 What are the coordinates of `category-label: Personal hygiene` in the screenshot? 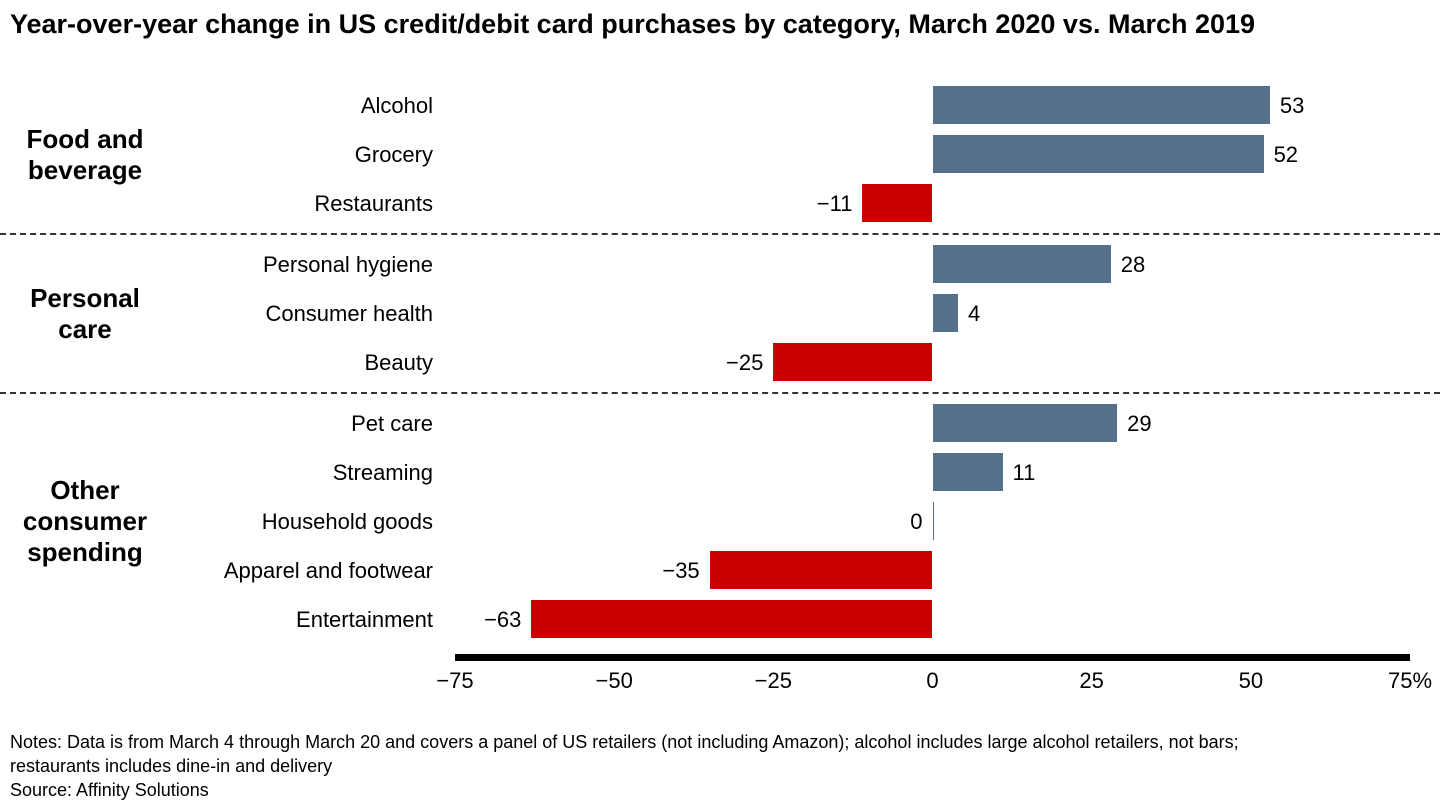 It's located at (347, 264).